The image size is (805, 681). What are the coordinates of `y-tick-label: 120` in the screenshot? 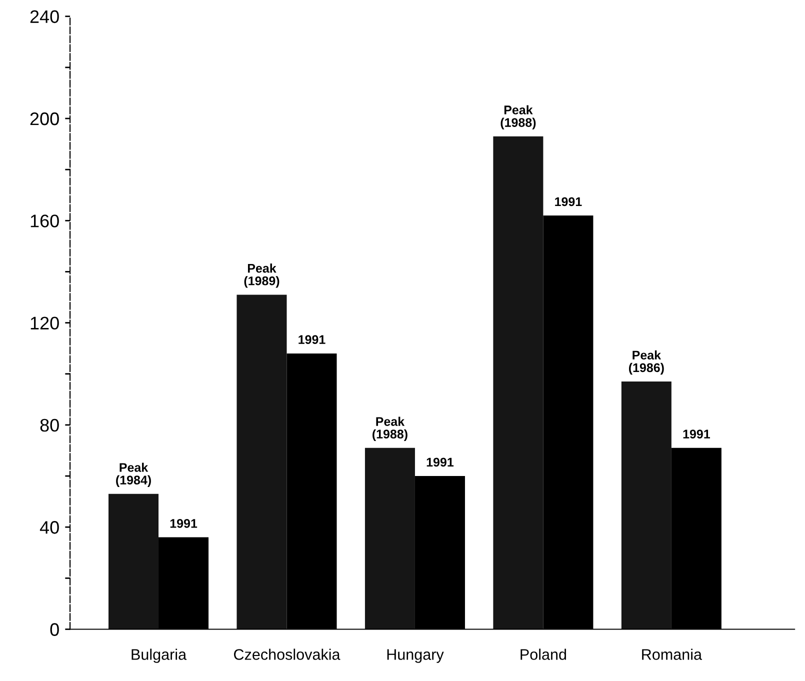 It's located at (44, 323).